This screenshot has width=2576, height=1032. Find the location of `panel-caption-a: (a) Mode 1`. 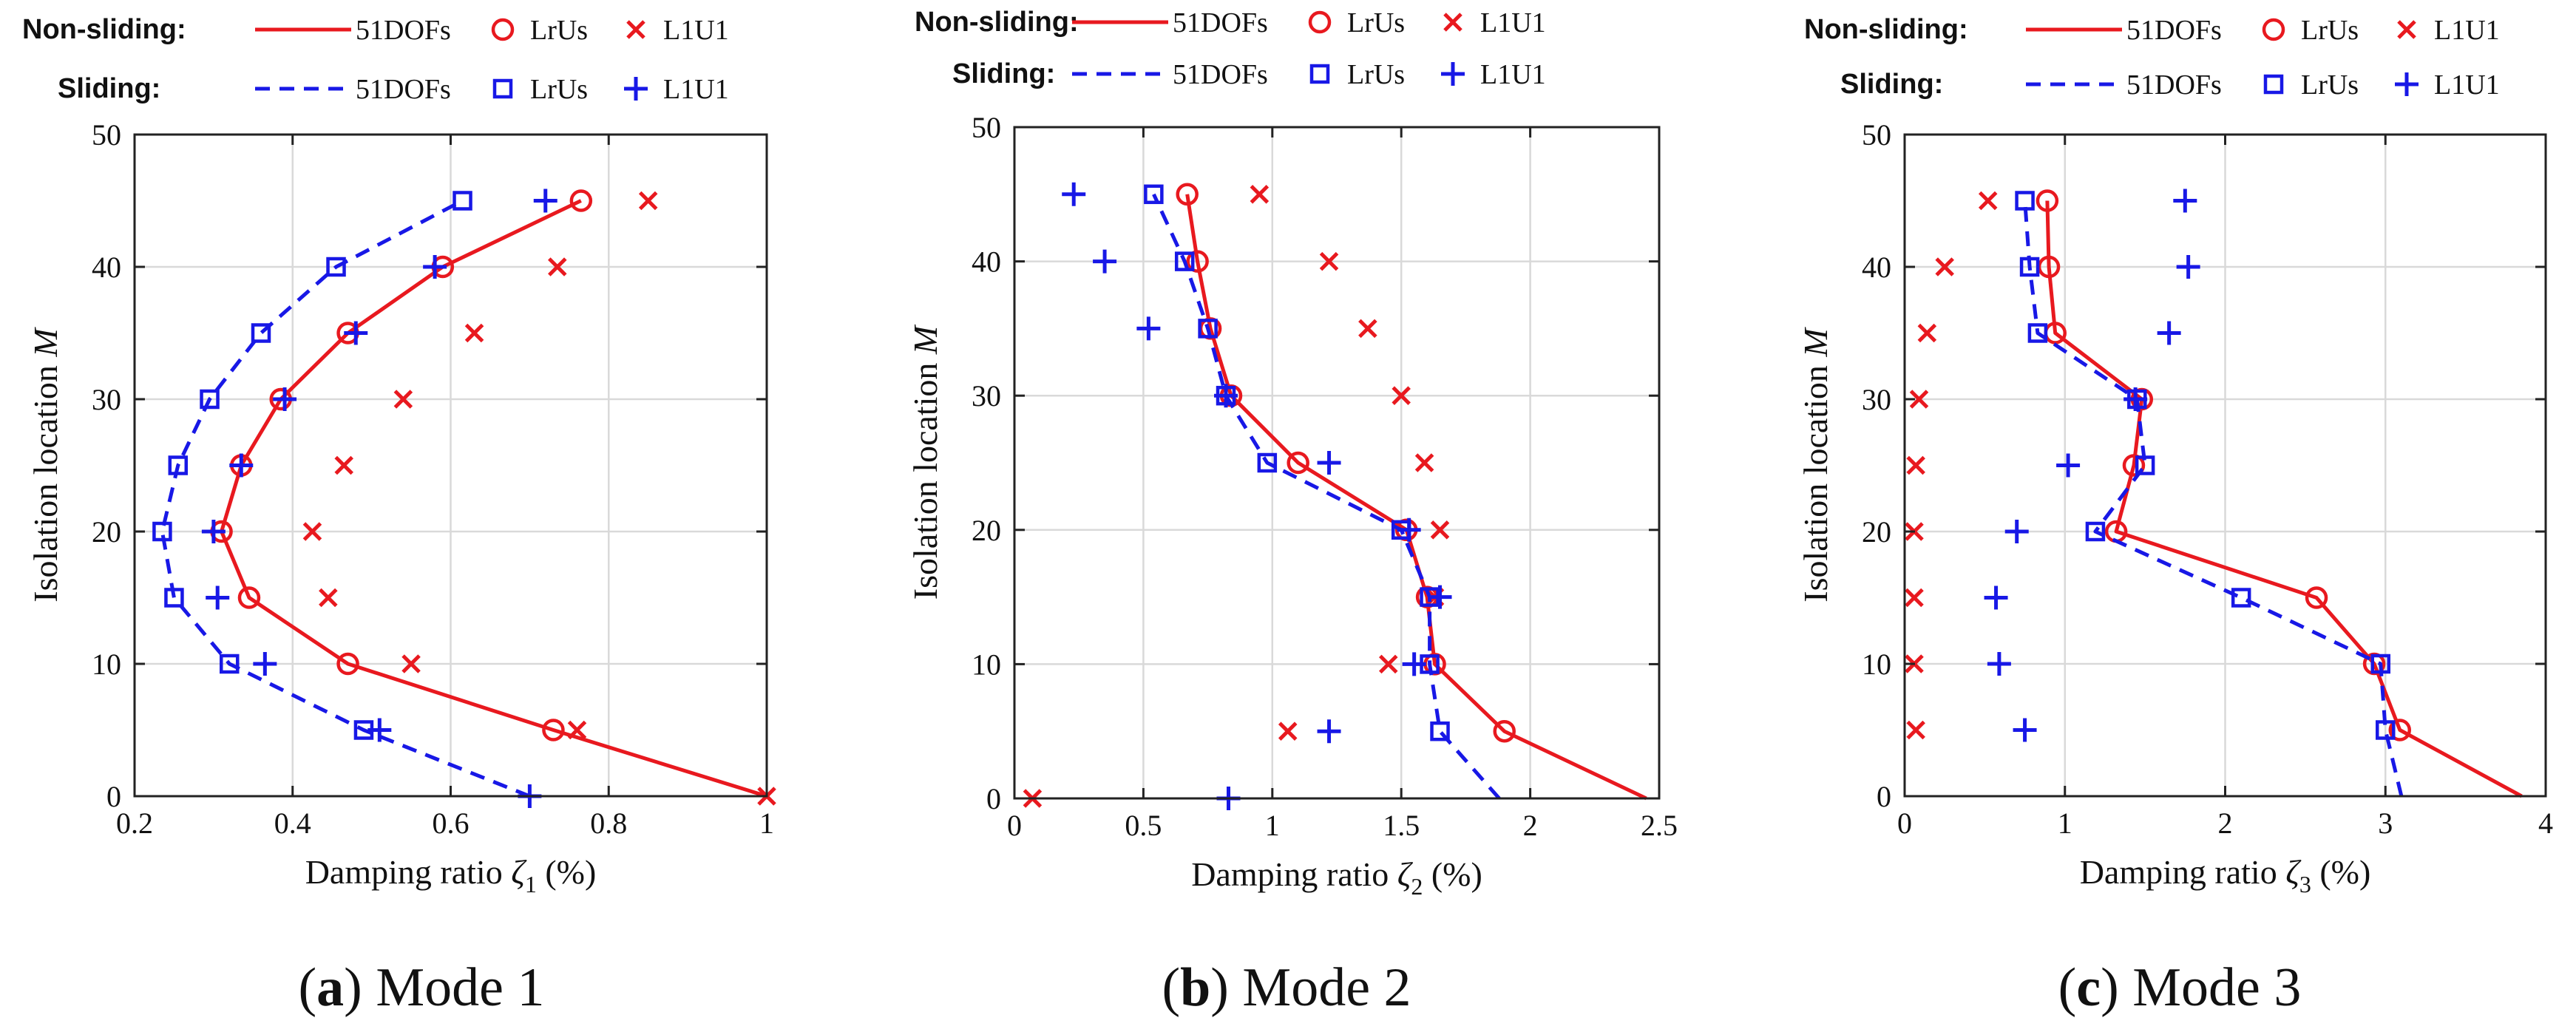

panel-caption-a: (a) Mode 1 is located at coordinates (422, 987).